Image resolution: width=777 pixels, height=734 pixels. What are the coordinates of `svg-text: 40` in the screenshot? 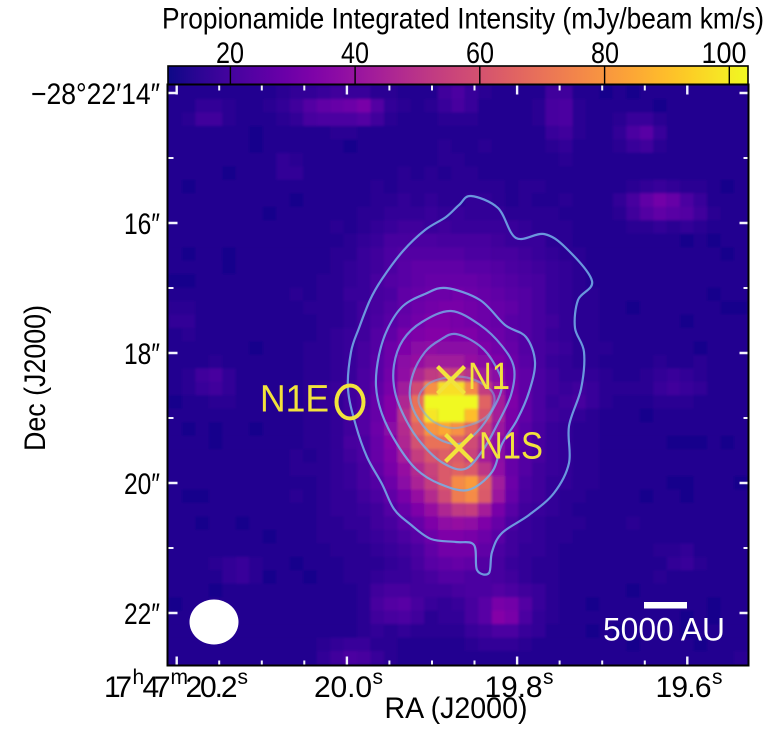 It's located at (355, 53).